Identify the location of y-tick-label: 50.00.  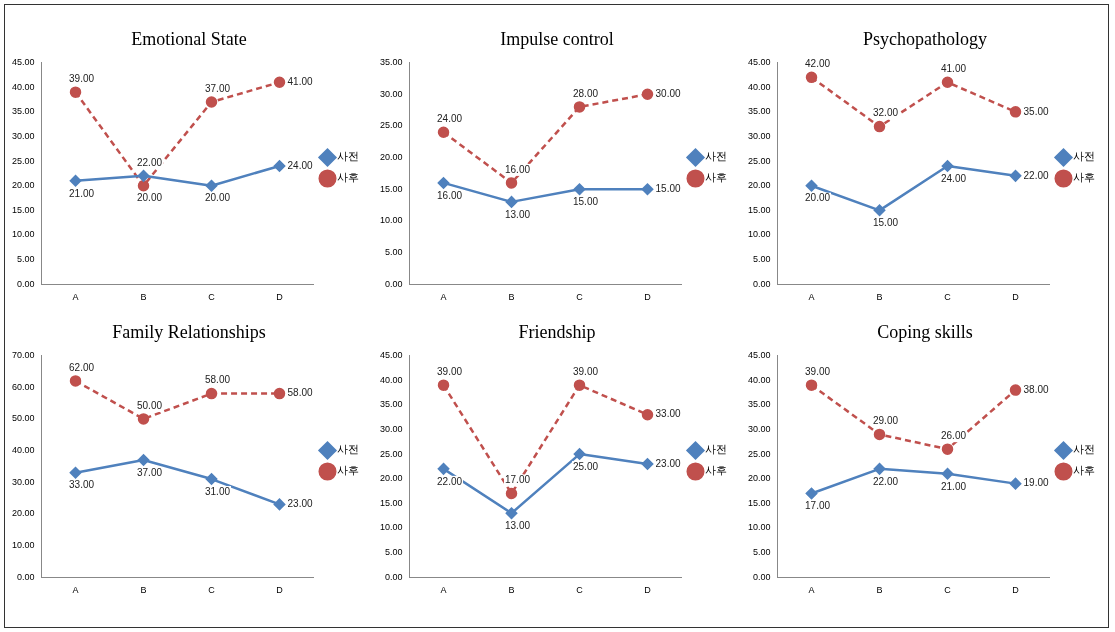
(23, 418).